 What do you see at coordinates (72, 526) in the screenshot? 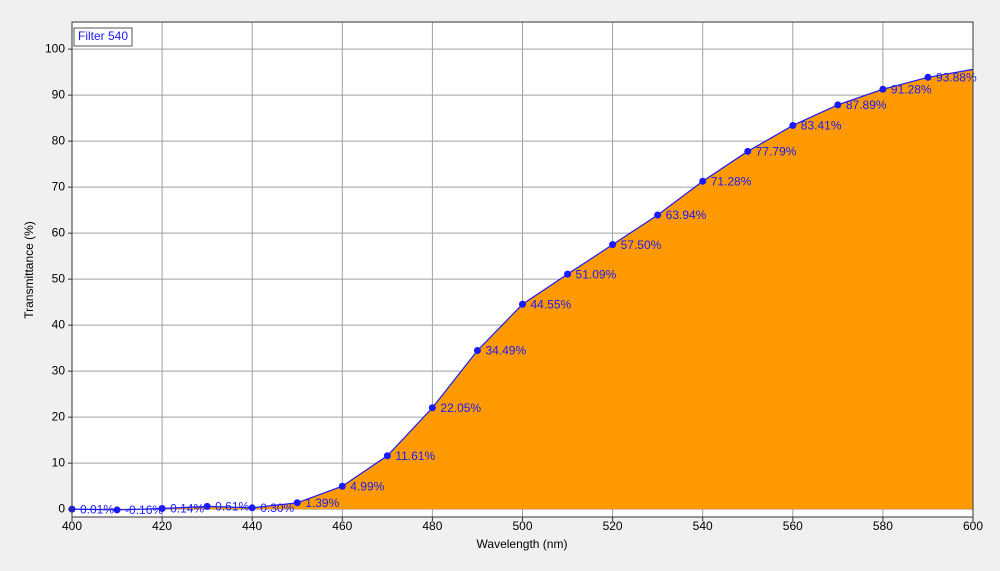
I see `x-tick-label: 400` at bounding box center [72, 526].